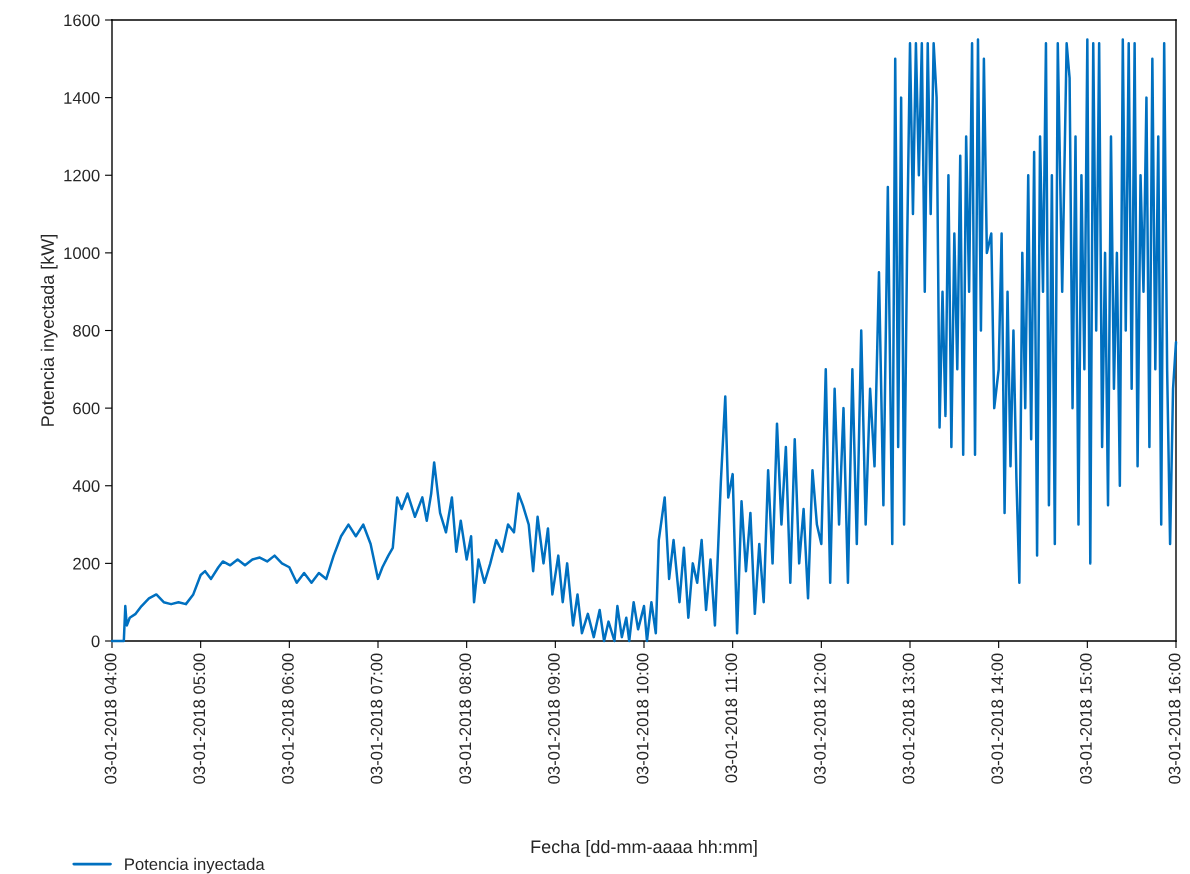 Image resolution: width=1190 pixels, height=874 pixels. Describe the element at coordinates (110, 718) in the screenshot. I see `x-tick-label: 03-01-2018 04:00` at that location.